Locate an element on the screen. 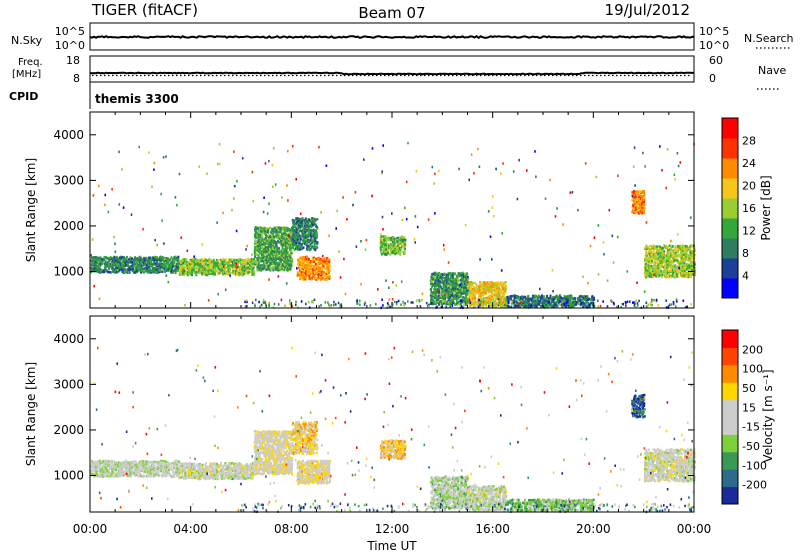 The height and width of the screenshot is (554, 800). freq-label: Freq. is located at coordinates (30, 62).